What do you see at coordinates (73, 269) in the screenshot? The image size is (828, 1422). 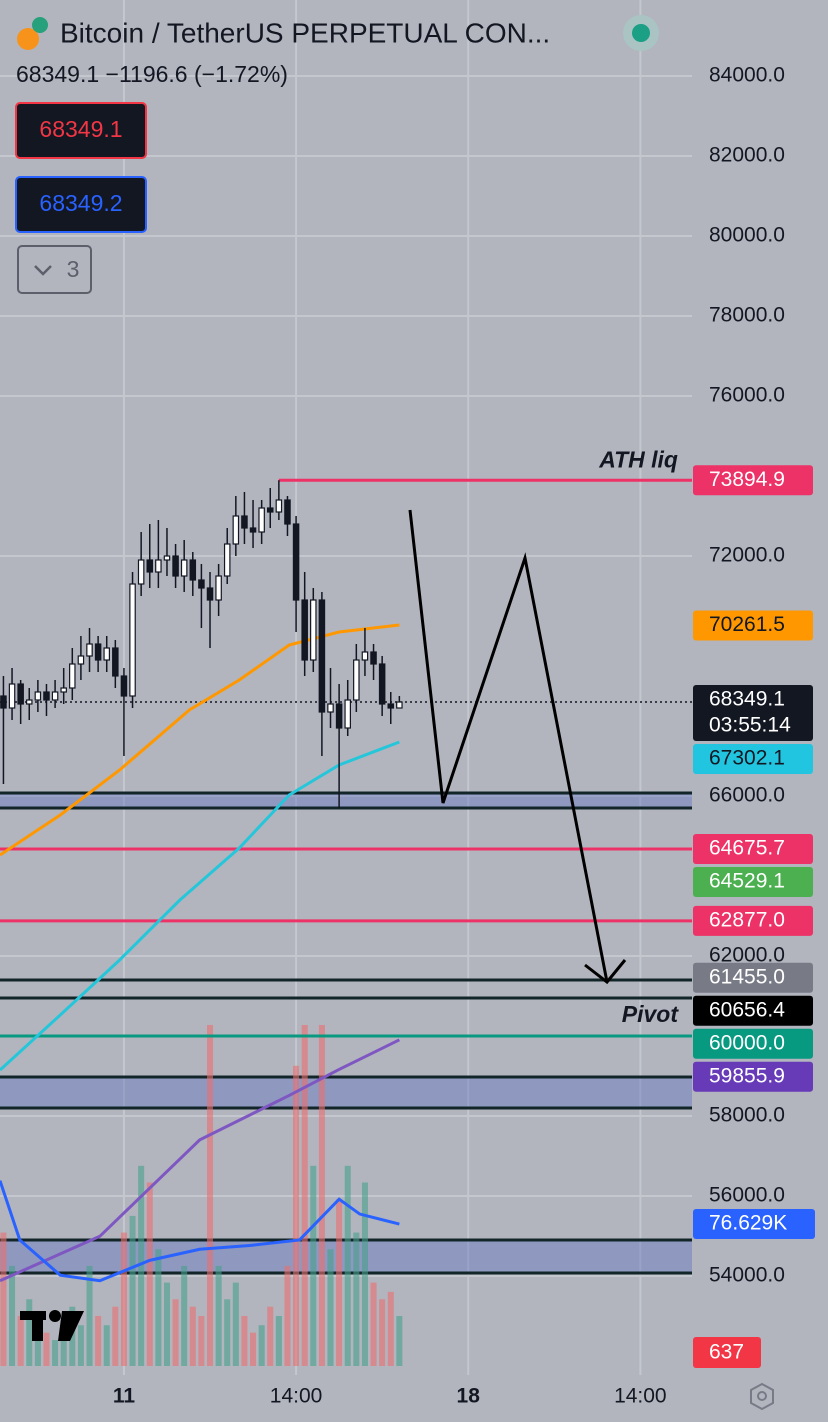 I see `collapsed-count: 3` at bounding box center [73, 269].